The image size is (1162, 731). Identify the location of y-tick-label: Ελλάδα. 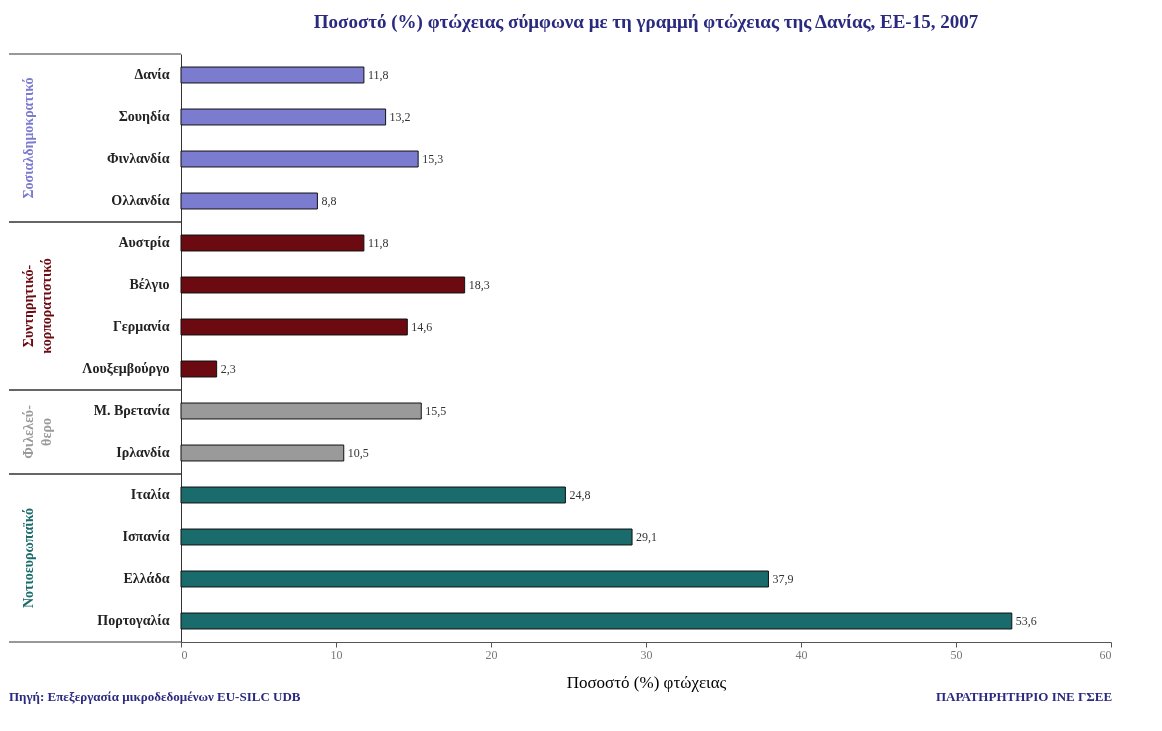
(146, 578).